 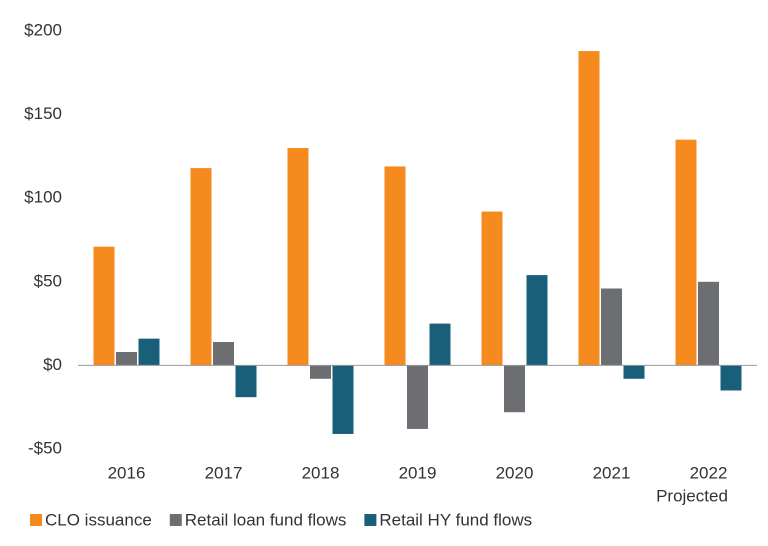 What do you see at coordinates (321, 472) in the screenshot?
I see `x-tick-label: 2018` at bounding box center [321, 472].